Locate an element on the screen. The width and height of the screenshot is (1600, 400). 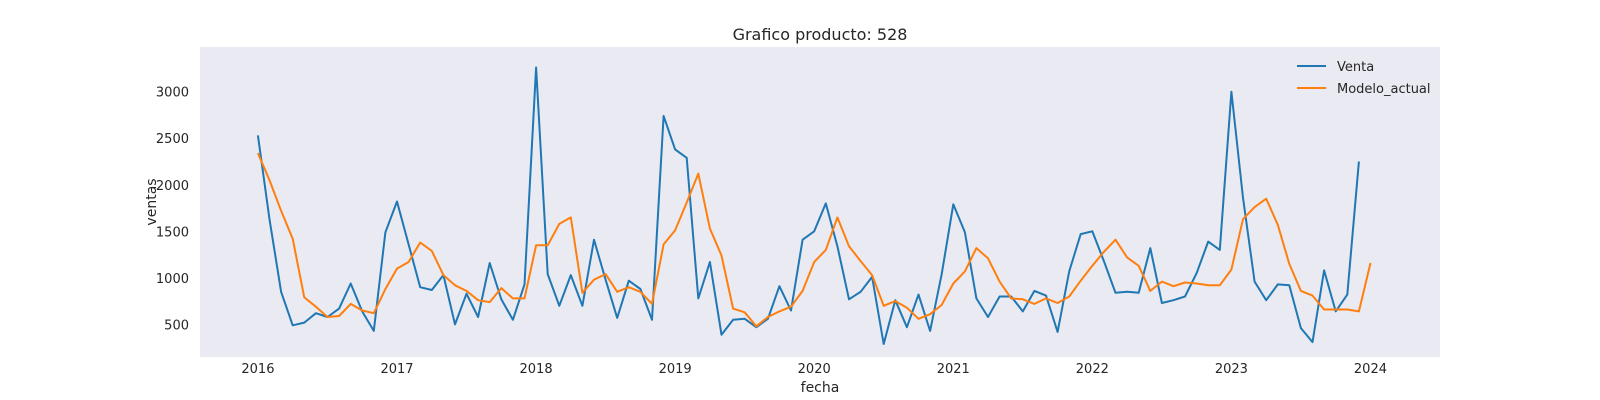
x-axis-ticks: 2016 2017 2018 2019 2020 2021 2022 2023 2024 is located at coordinates (814, 369).